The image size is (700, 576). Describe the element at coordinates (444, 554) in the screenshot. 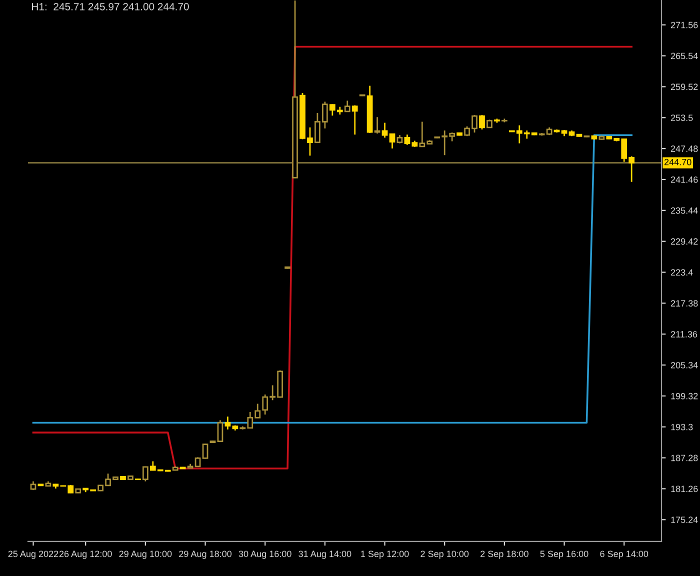

I see `x-tick-label: 2 Sep 10:00` at that location.